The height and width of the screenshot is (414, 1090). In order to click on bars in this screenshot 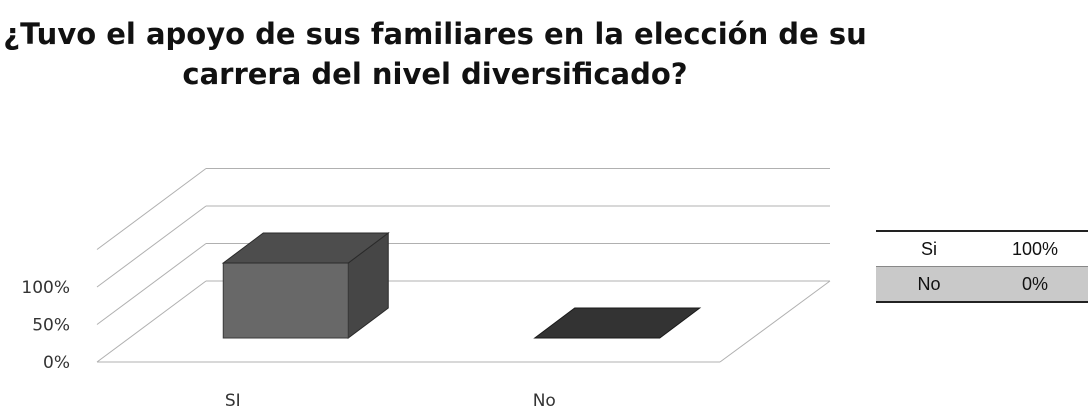, I will do `click(461, 285)`.